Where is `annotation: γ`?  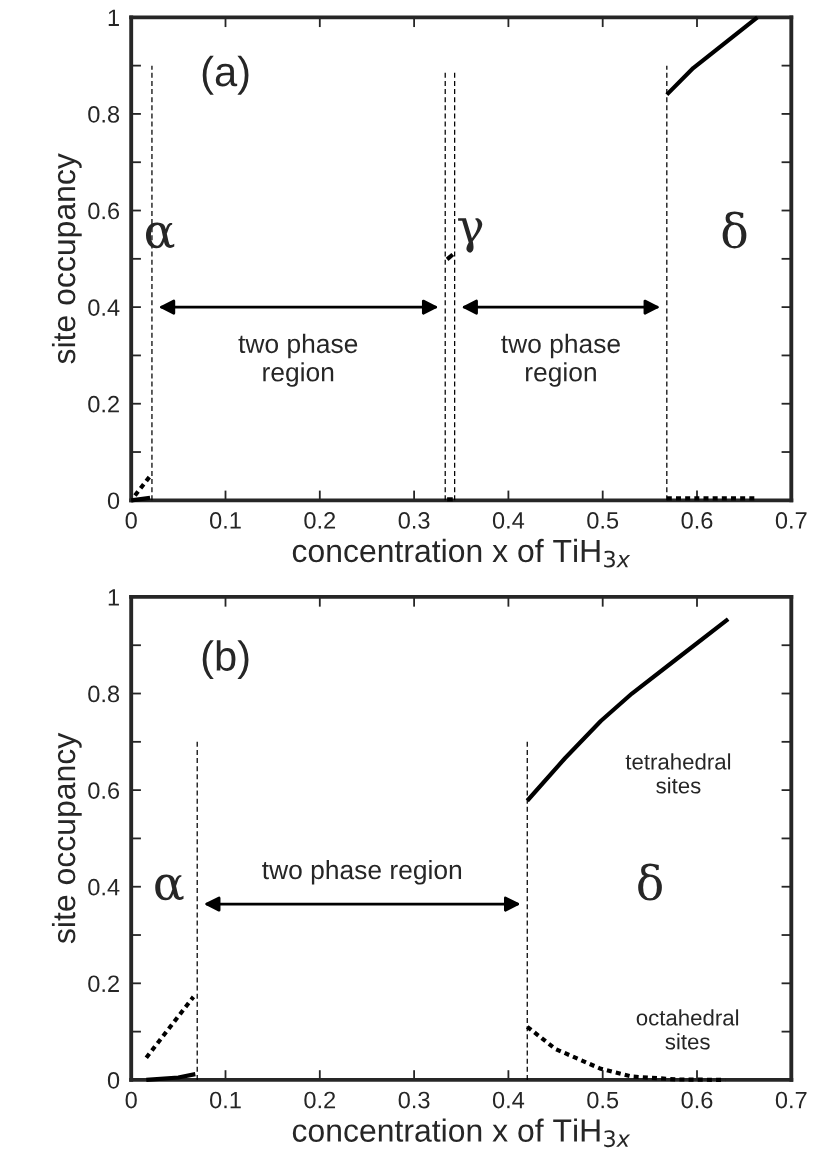
annotation: γ is located at coordinates (470, 235).